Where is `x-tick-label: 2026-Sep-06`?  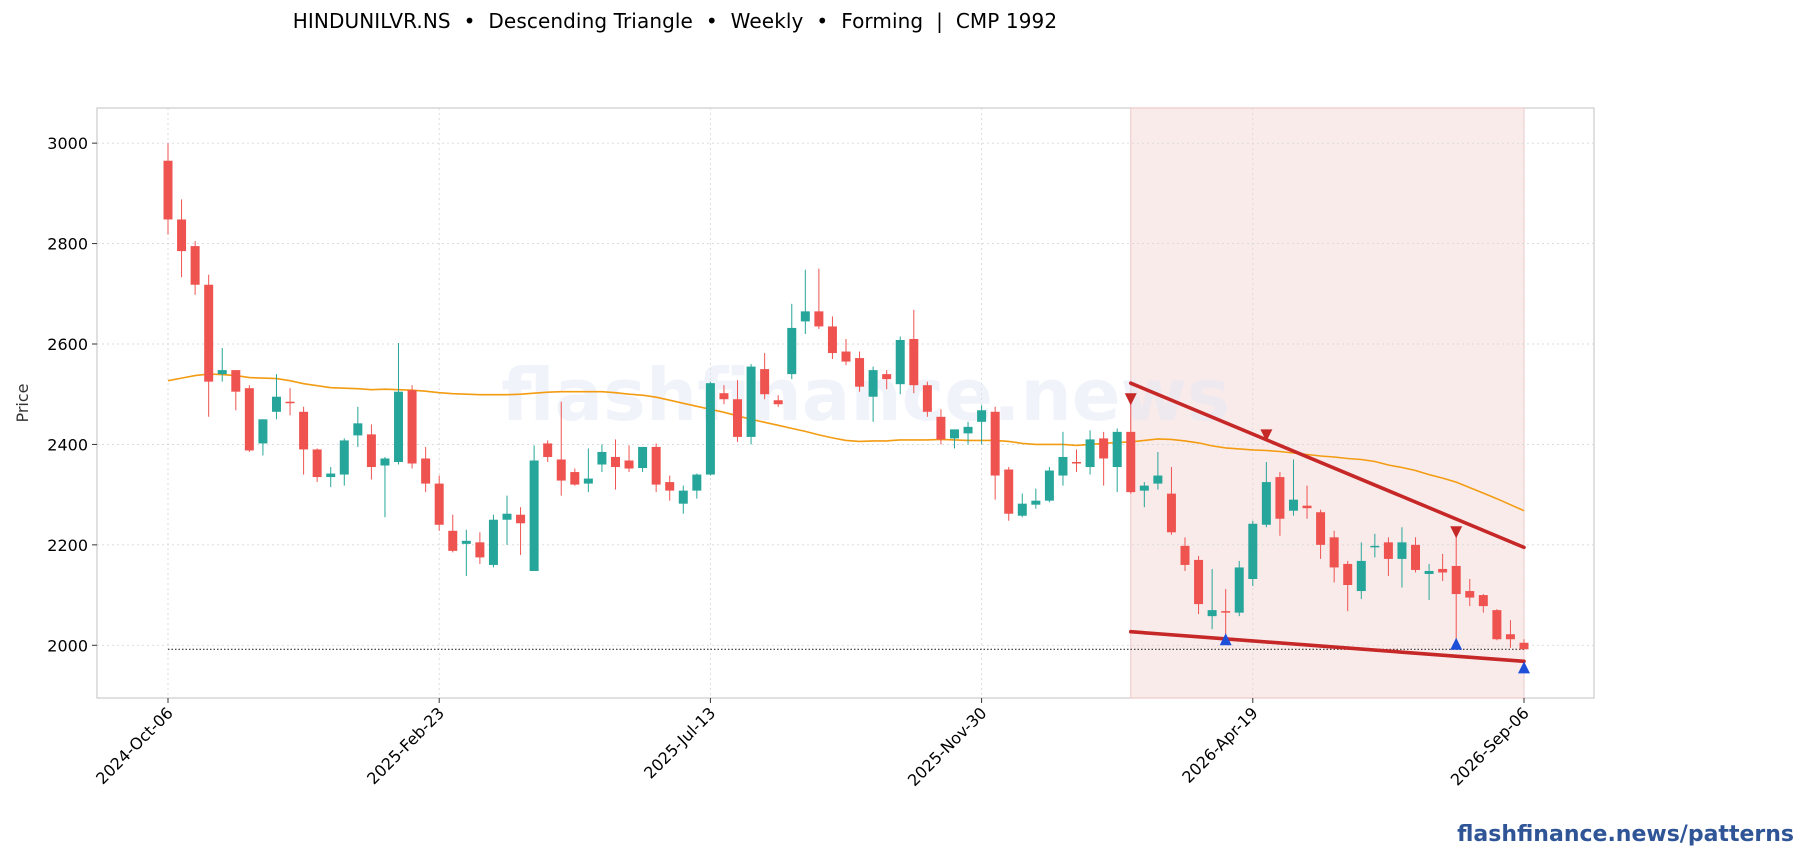
x-tick-label: 2026-Sep-06 is located at coordinates (1490, 746).